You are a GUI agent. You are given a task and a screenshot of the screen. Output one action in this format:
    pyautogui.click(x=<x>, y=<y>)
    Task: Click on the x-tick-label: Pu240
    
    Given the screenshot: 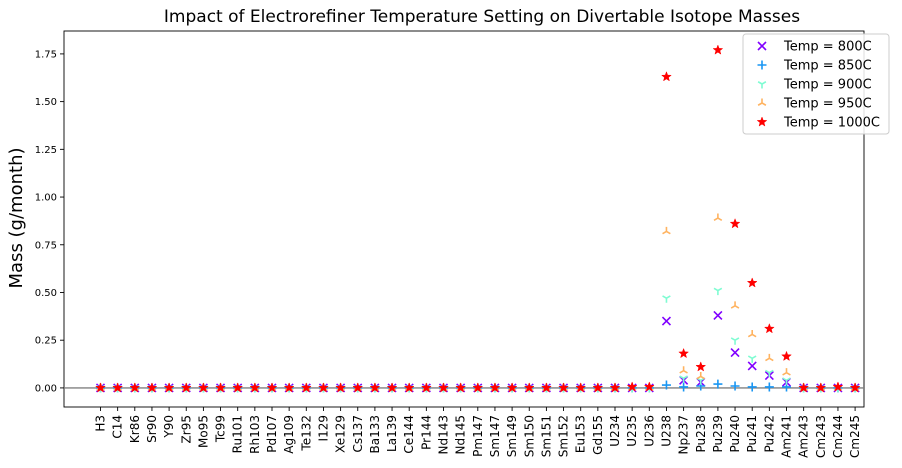 What is the action you would take?
    pyautogui.click(x=735, y=434)
    